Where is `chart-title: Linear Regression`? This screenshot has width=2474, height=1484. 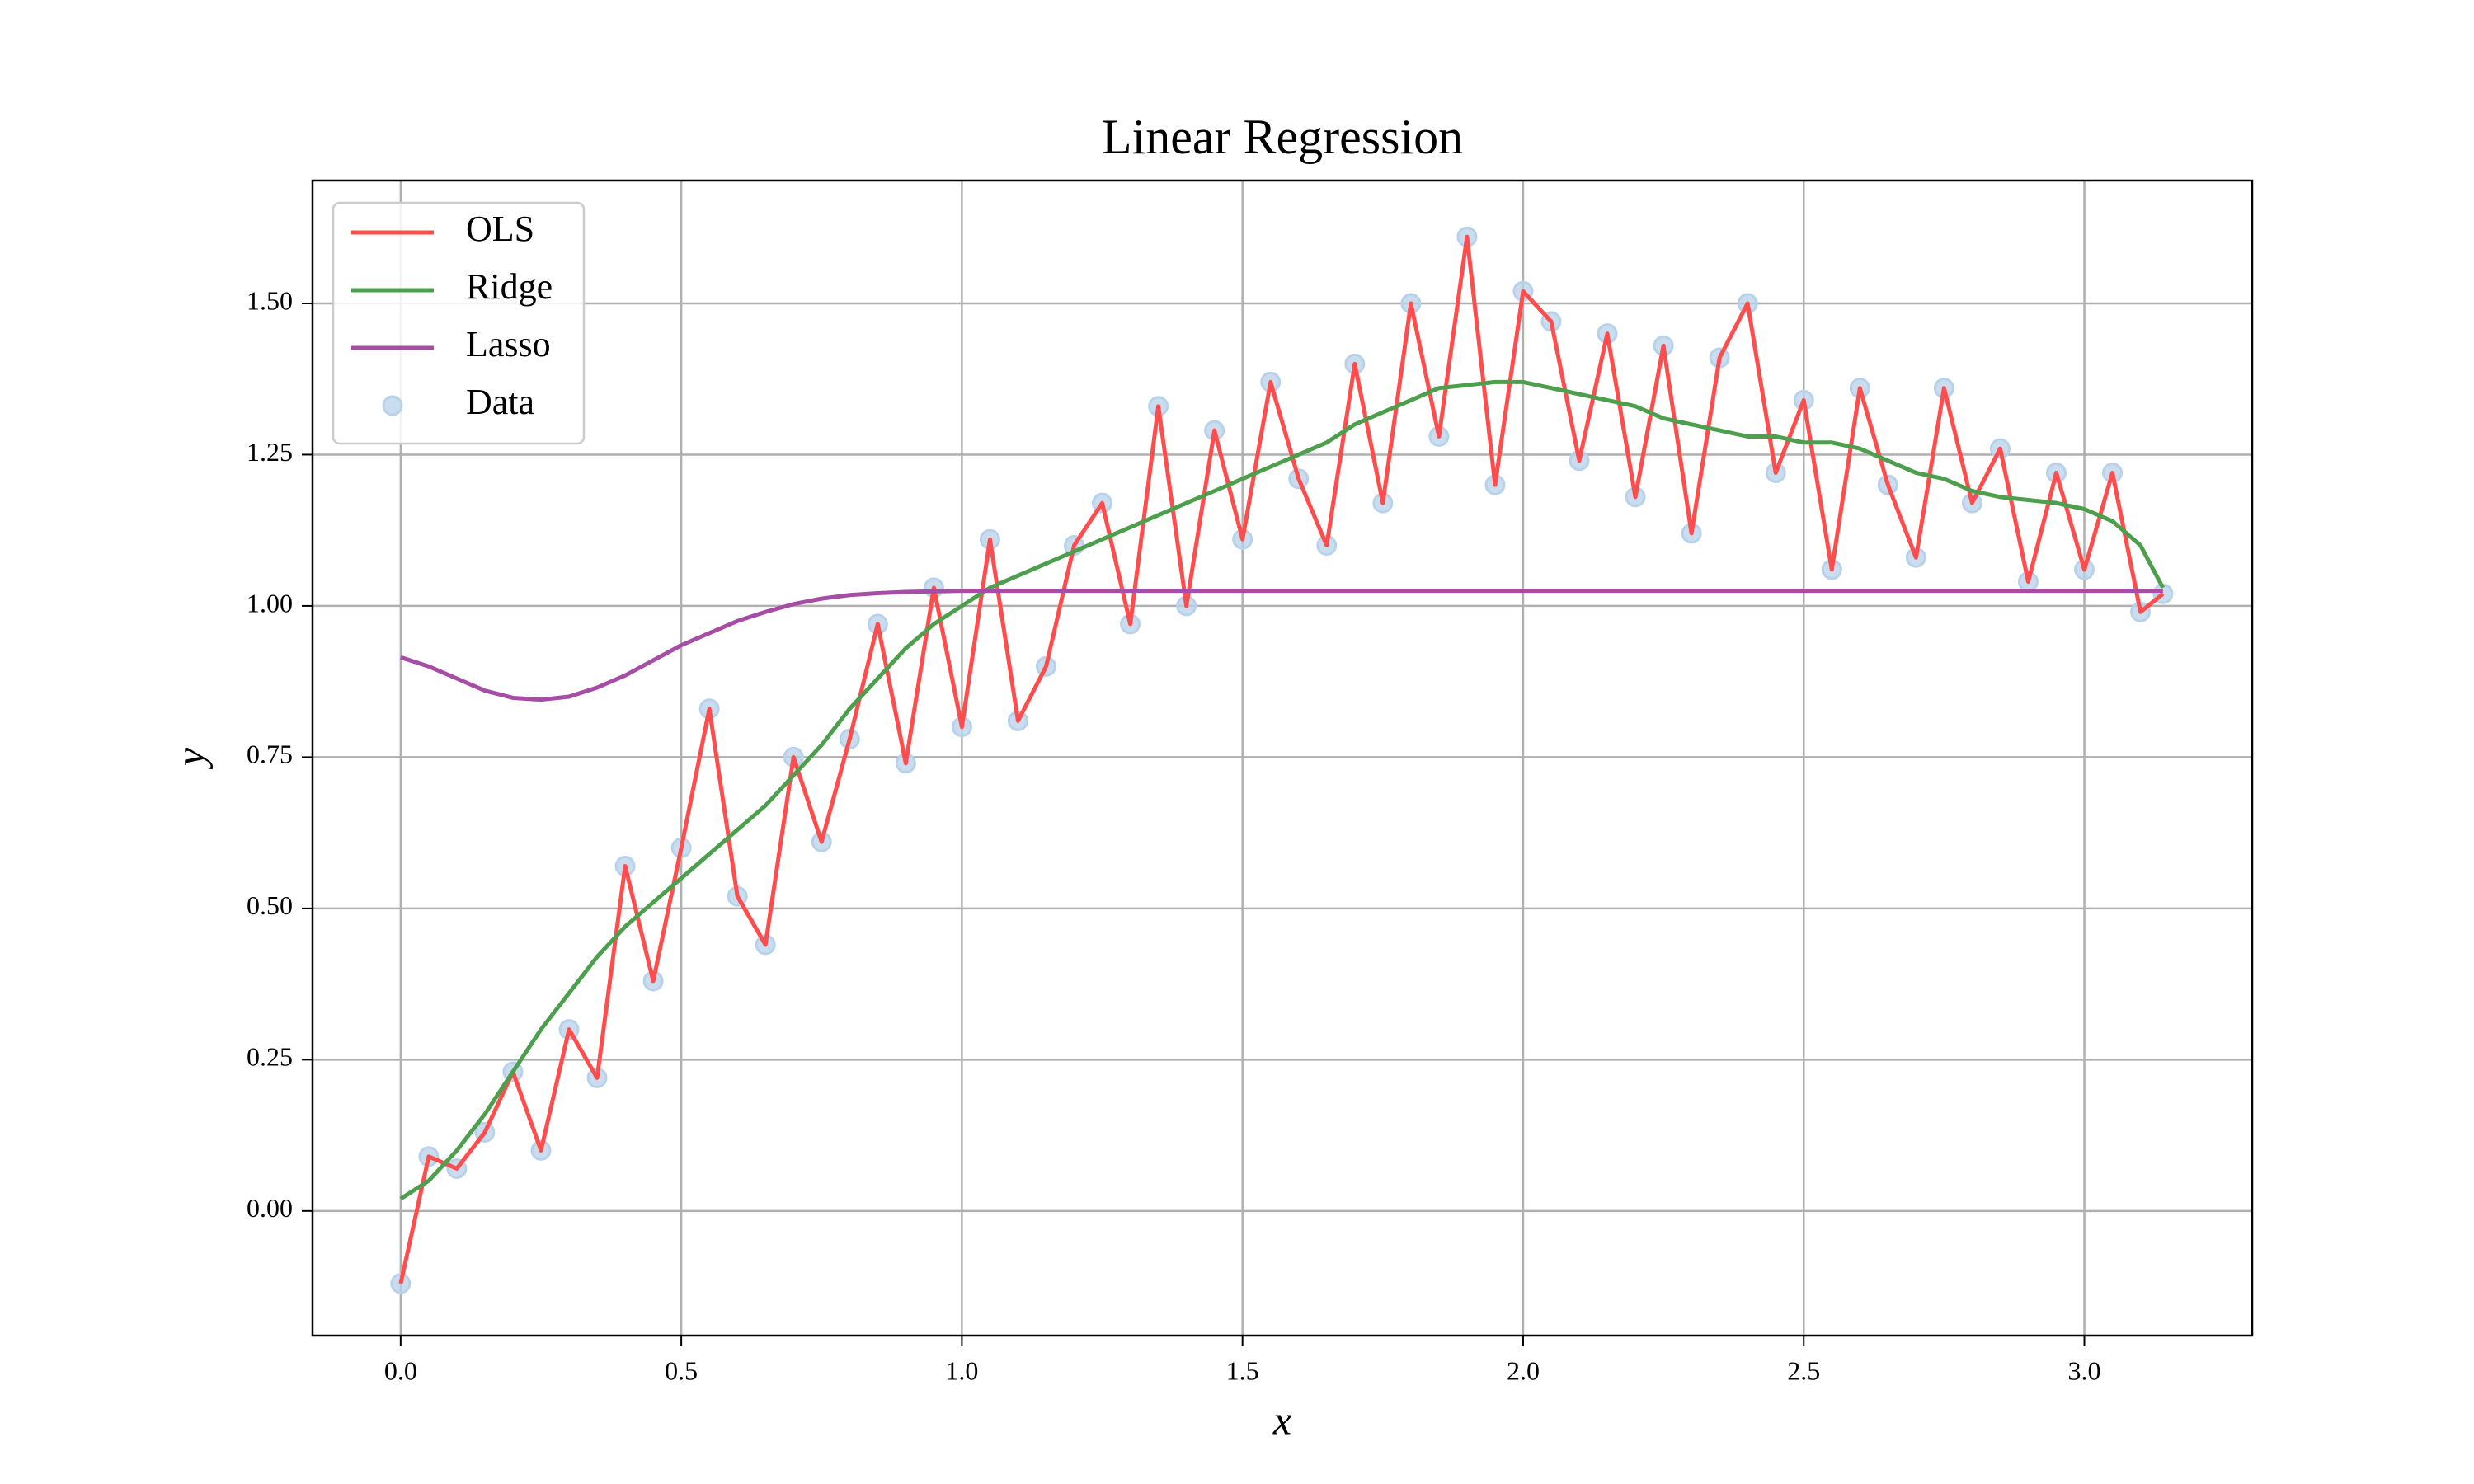
chart-title: Linear Regression is located at coordinates (1282, 137).